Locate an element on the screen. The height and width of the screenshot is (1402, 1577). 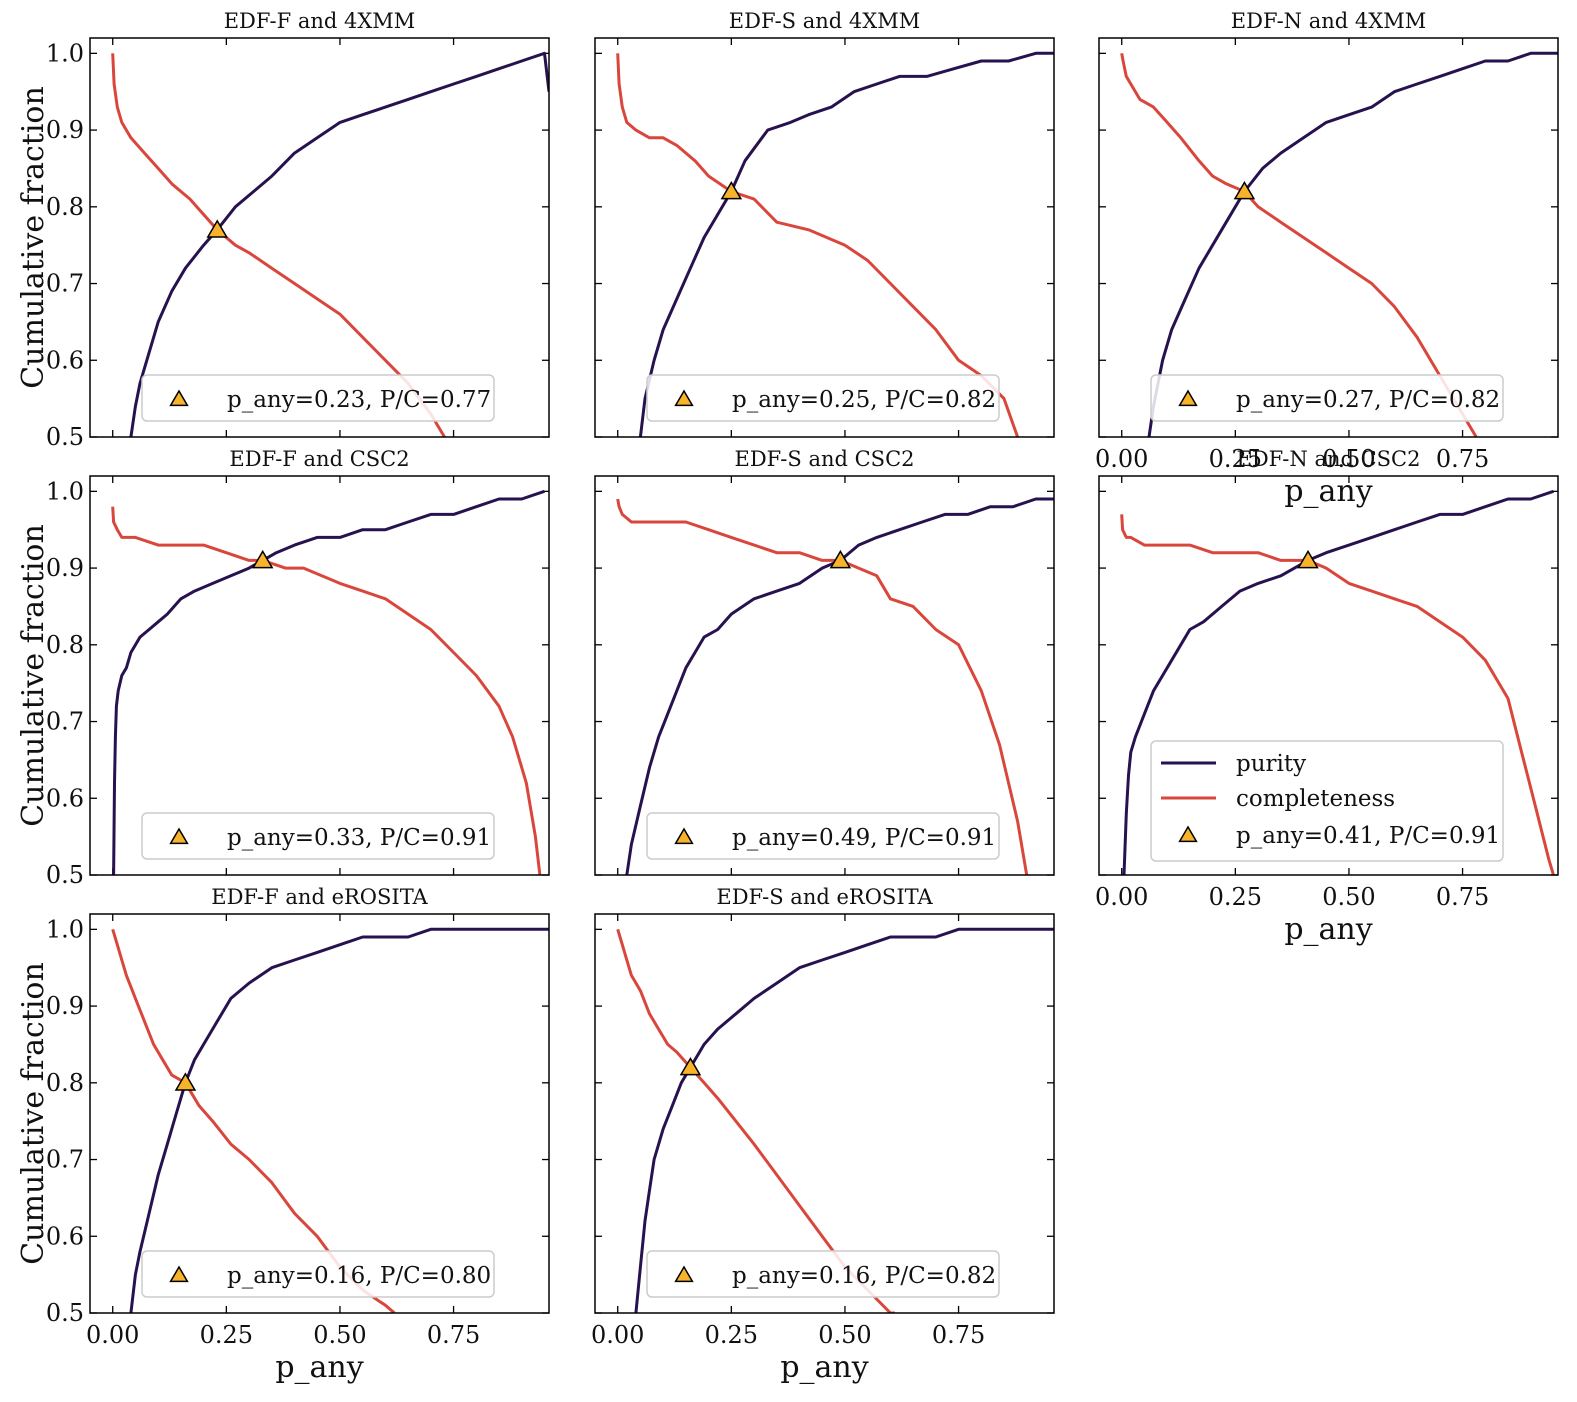
legend-purity-label: purity is located at coordinates (1271, 764).